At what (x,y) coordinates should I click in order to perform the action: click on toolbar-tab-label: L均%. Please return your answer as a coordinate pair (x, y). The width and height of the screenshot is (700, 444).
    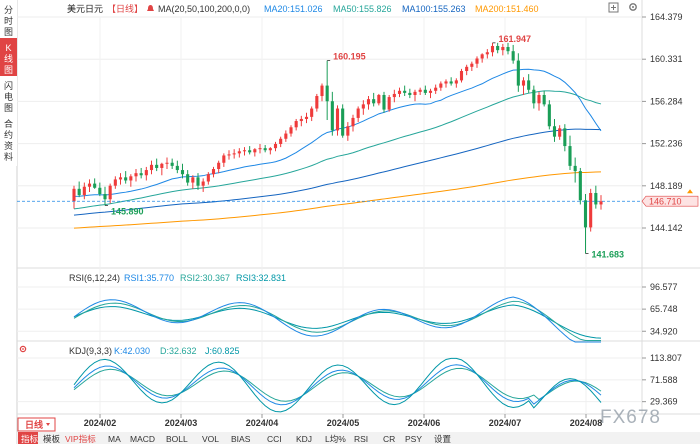
    Looking at the image, I should click on (335, 439).